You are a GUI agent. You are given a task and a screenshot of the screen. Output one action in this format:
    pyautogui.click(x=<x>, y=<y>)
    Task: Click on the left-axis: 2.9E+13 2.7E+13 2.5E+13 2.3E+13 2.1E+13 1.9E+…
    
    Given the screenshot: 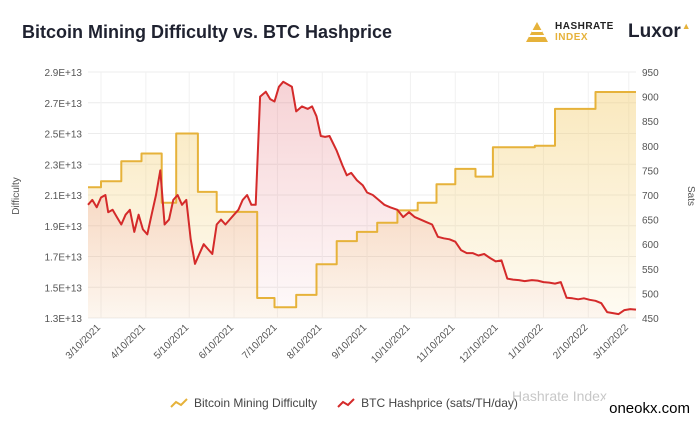 What is the action you would take?
    pyautogui.click(x=63, y=196)
    